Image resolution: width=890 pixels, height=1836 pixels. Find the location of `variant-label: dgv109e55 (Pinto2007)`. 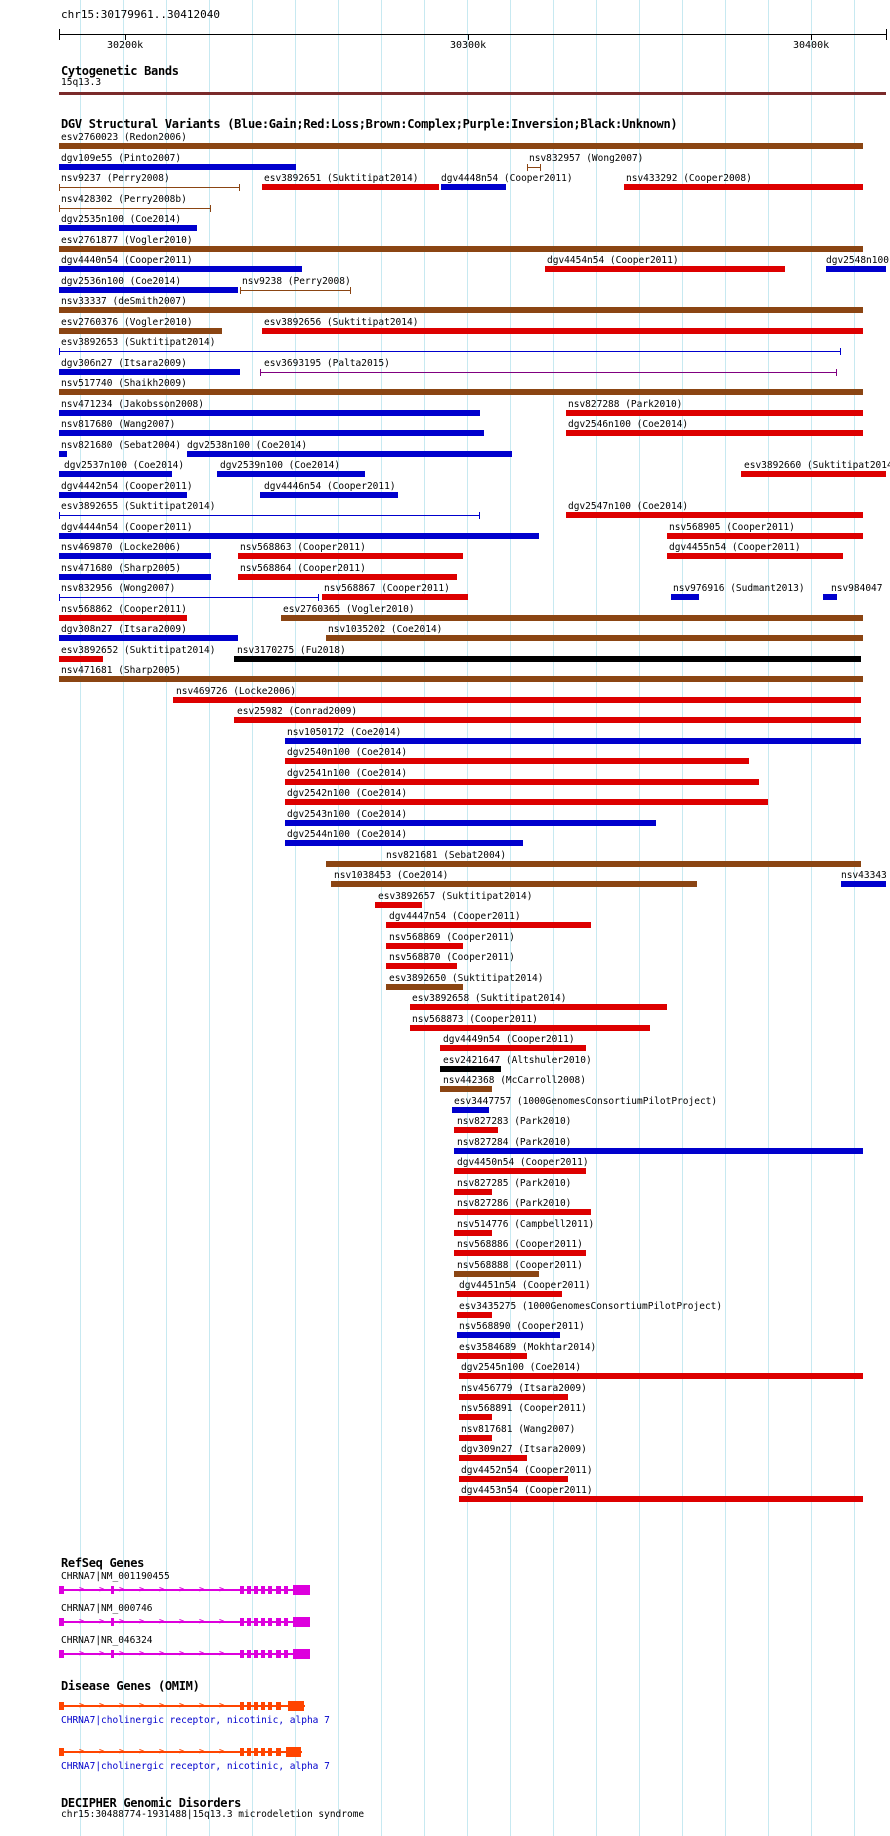

variant-label: dgv109e55 (Pinto2007) is located at coordinates (121, 158).